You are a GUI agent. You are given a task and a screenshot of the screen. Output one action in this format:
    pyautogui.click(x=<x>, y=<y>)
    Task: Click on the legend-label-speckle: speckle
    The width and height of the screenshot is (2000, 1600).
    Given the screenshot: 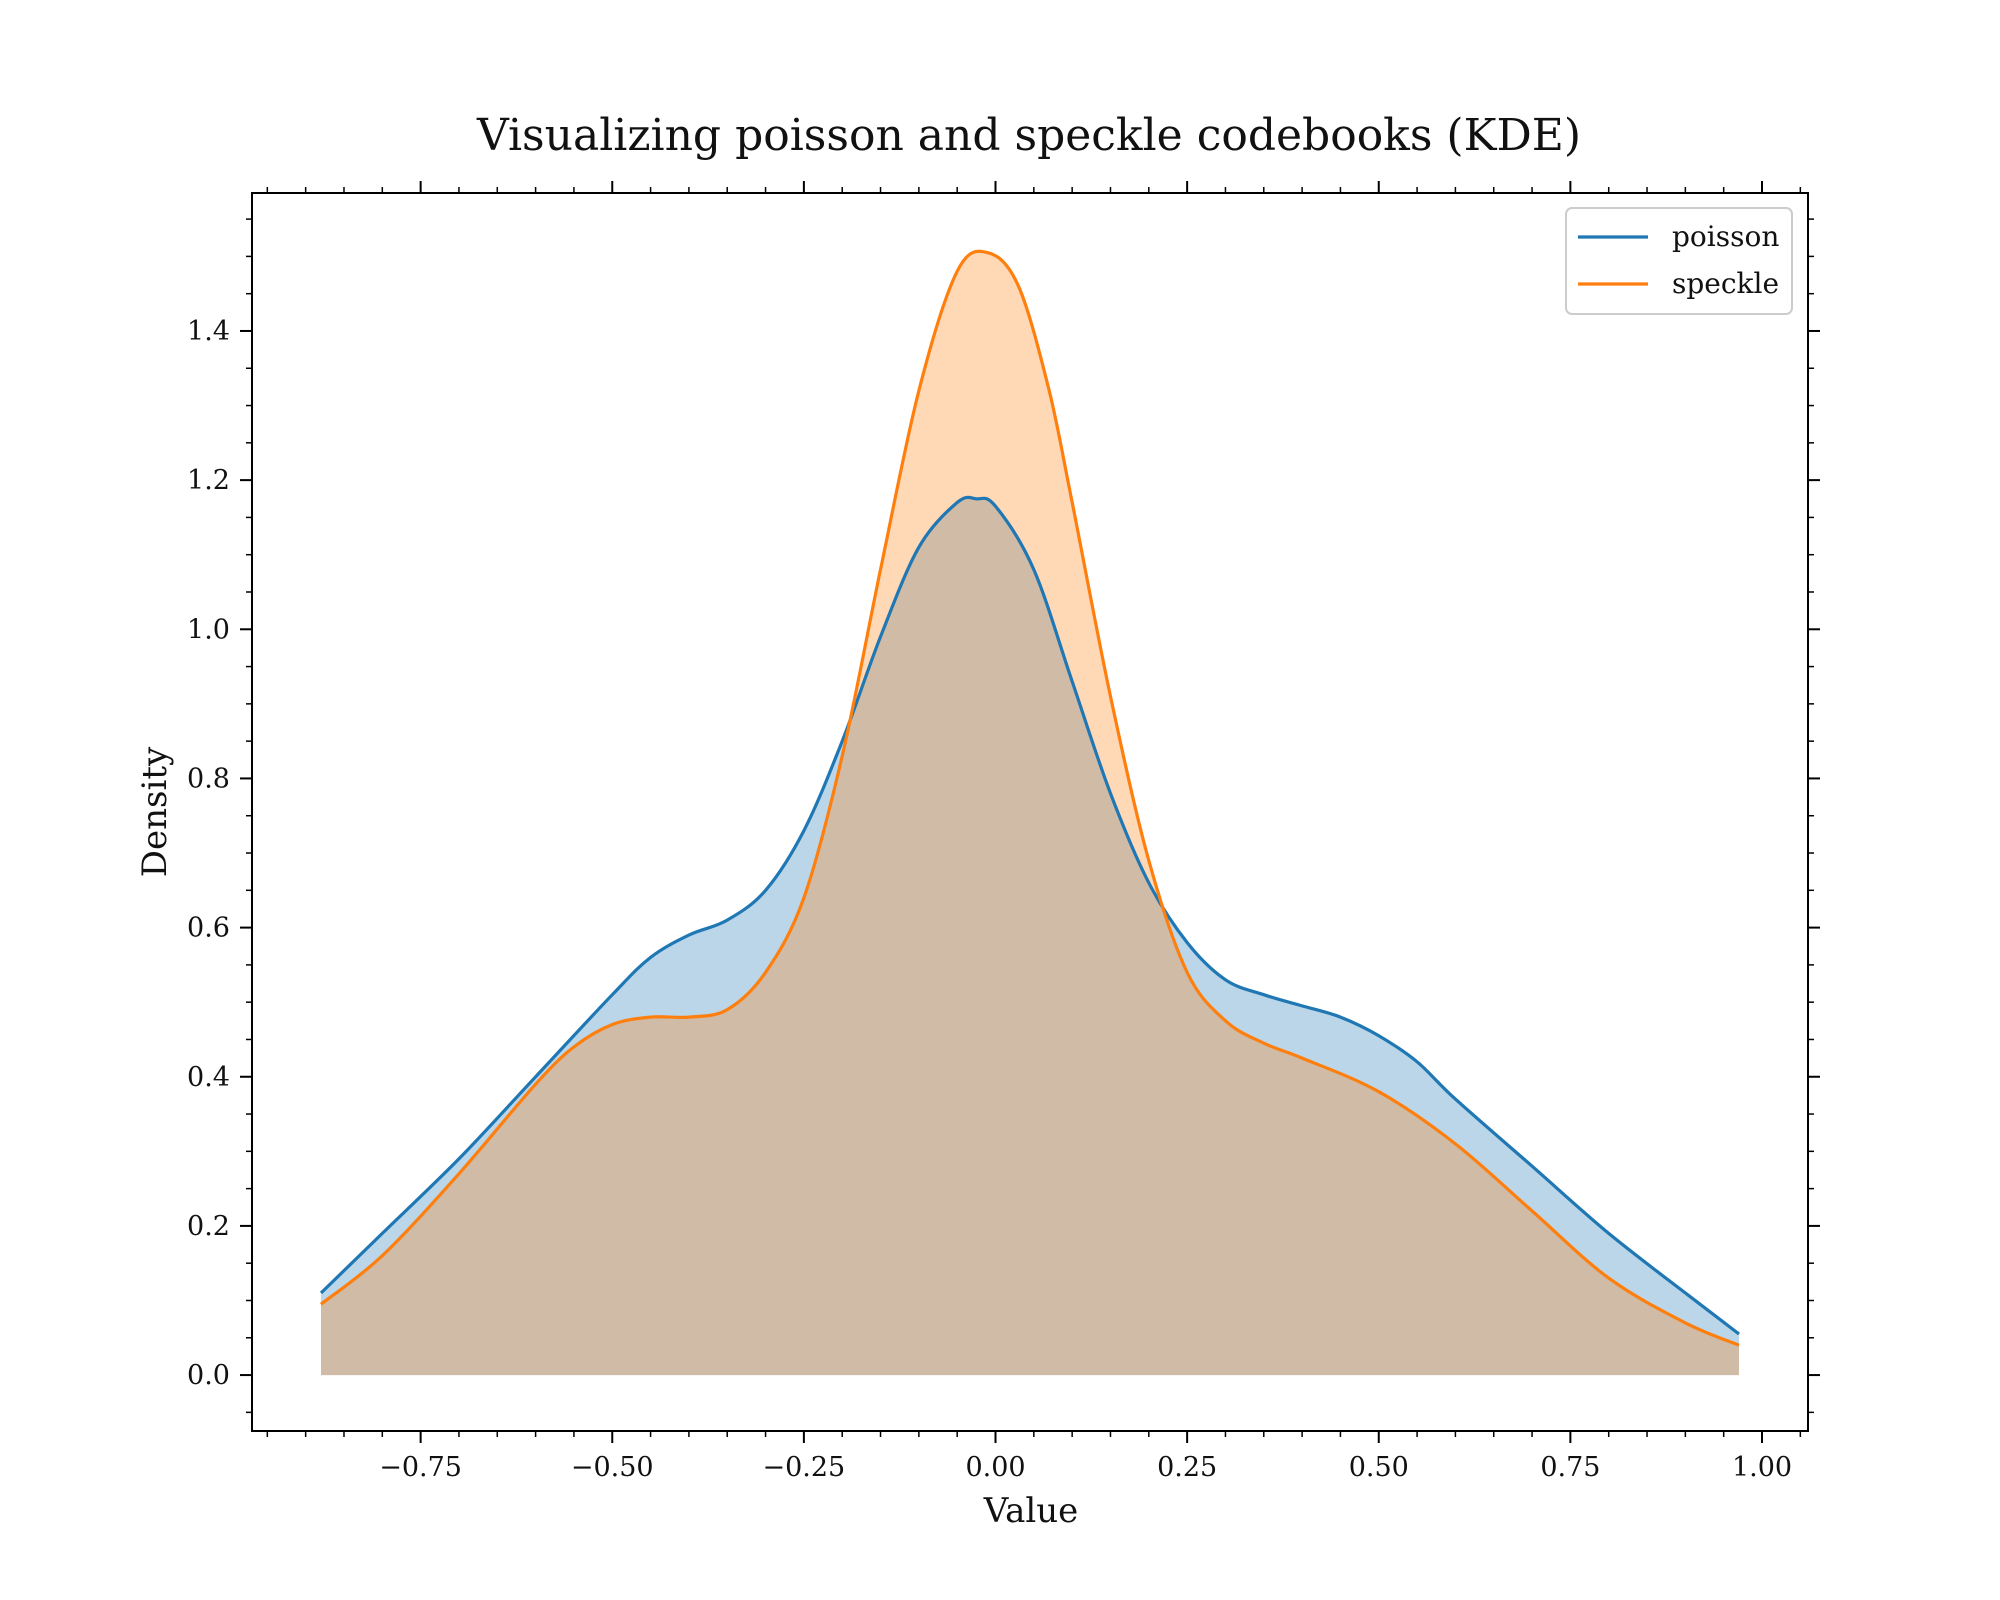 What is the action you would take?
    pyautogui.click(x=1725, y=283)
    